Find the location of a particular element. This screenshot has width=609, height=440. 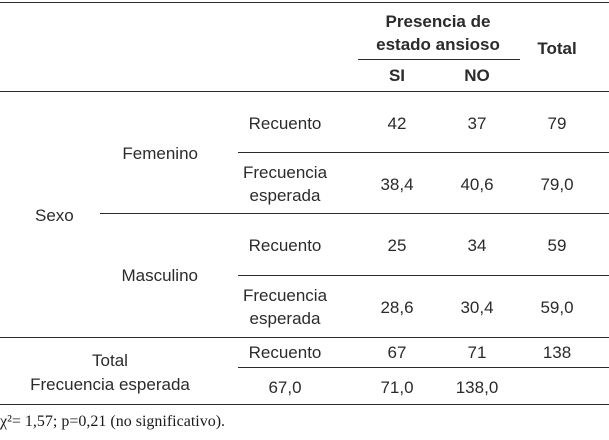

femenino-frecuencia-label-2: esperada is located at coordinates (285, 195).